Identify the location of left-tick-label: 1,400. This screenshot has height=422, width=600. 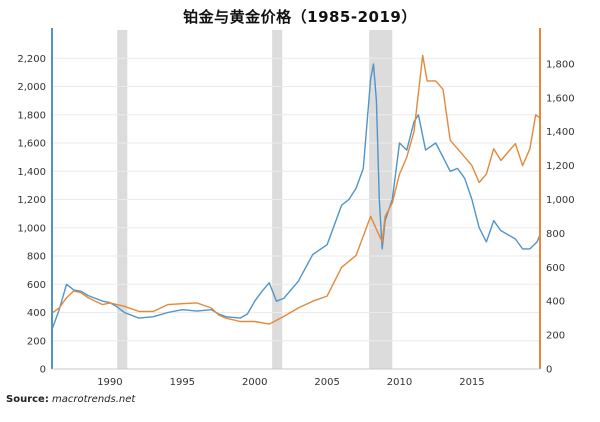
(31, 172).